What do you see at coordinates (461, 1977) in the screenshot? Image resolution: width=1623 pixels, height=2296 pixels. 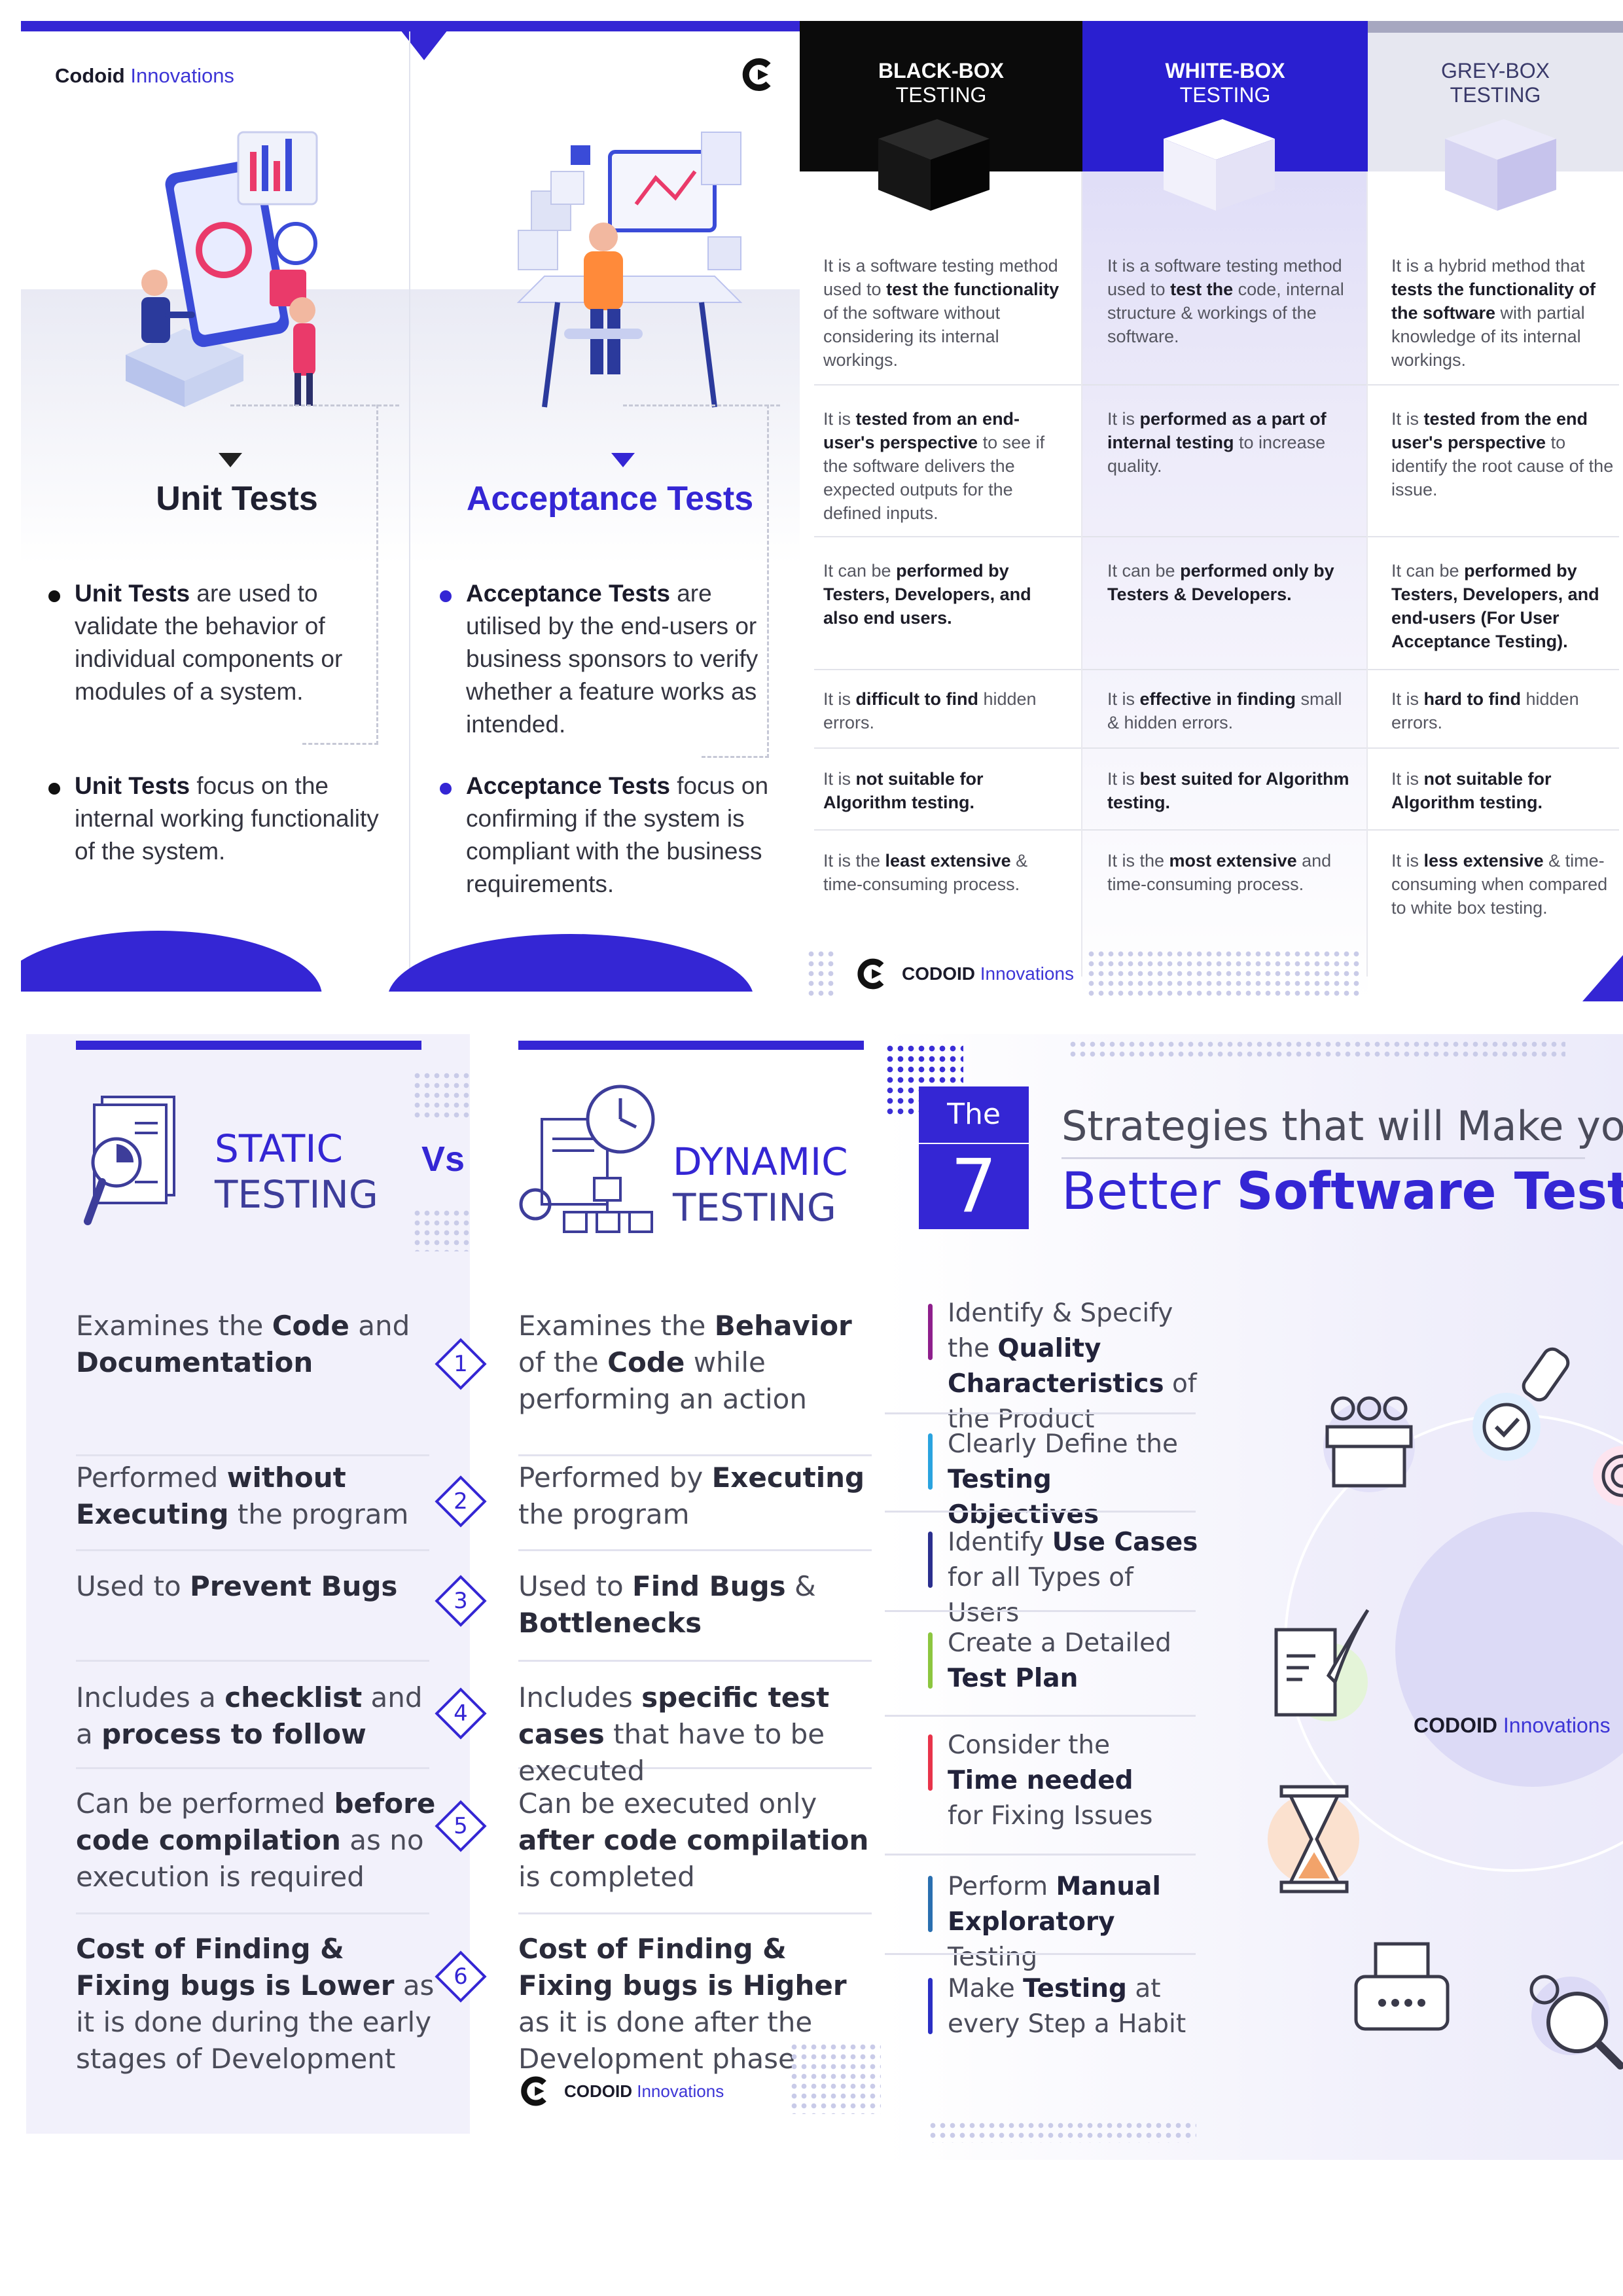 I see `number-label-6: 6` at bounding box center [461, 1977].